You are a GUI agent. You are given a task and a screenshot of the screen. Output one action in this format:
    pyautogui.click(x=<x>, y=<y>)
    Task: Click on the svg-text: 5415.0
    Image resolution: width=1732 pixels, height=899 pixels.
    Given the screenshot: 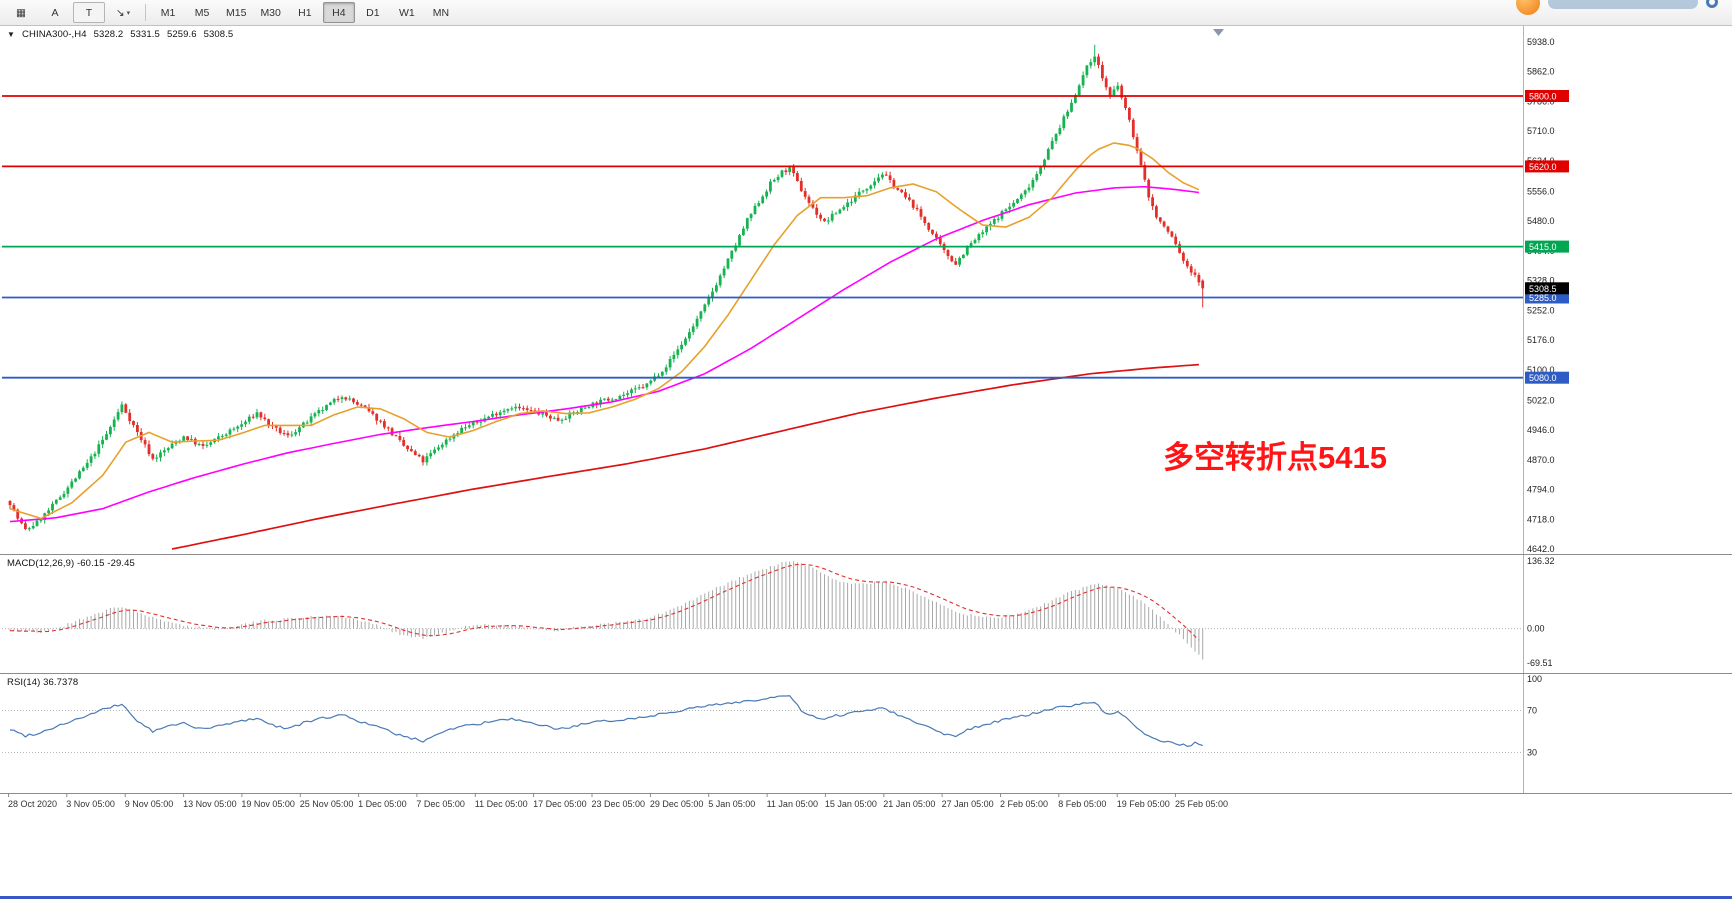 What is the action you would take?
    pyautogui.click(x=1543, y=247)
    